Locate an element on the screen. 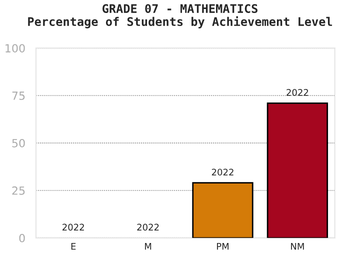 The image size is (360, 260). y-tick-label: 25 is located at coordinates (18, 190).